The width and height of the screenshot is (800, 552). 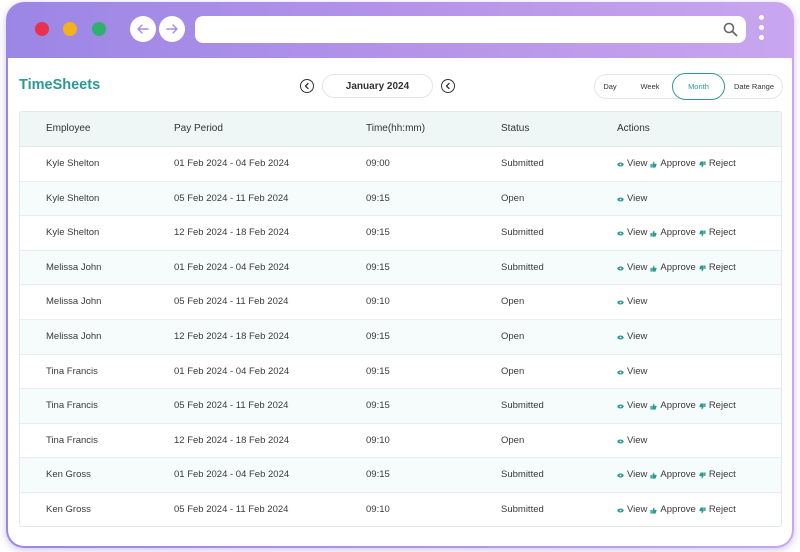 What do you see at coordinates (698, 86) in the screenshot?
I see `view-month-option: Month` at bounding box center [698, 86].